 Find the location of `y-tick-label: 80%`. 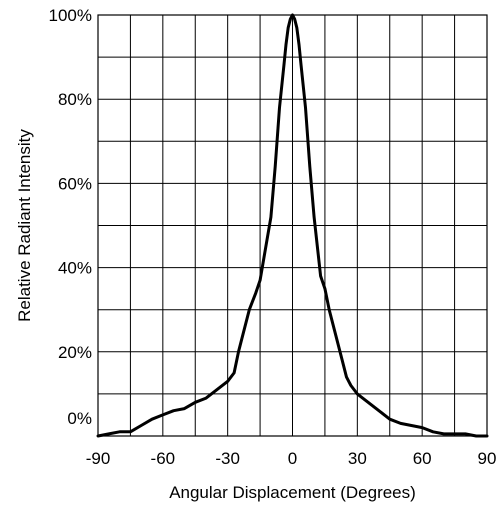

y-tick-label: 80% is located at coordinates (75, 99).